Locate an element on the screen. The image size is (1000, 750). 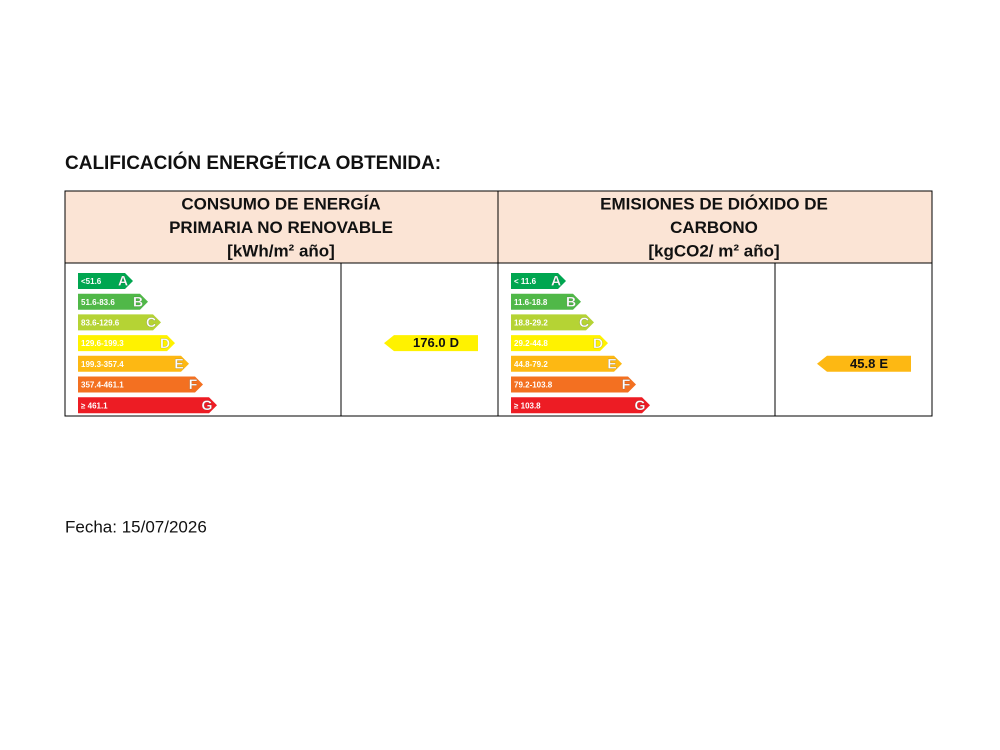
rating-label: 176.0 D is located at coordinates (436, 343).